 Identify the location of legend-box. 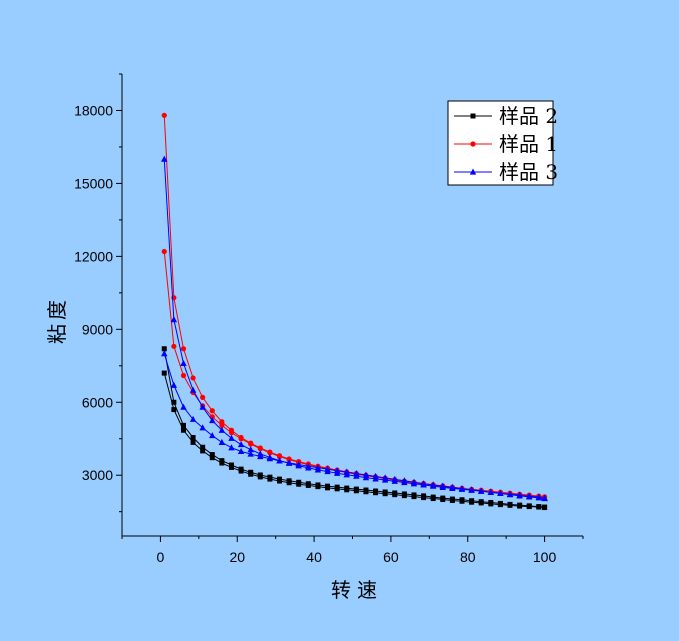
(500, 143).